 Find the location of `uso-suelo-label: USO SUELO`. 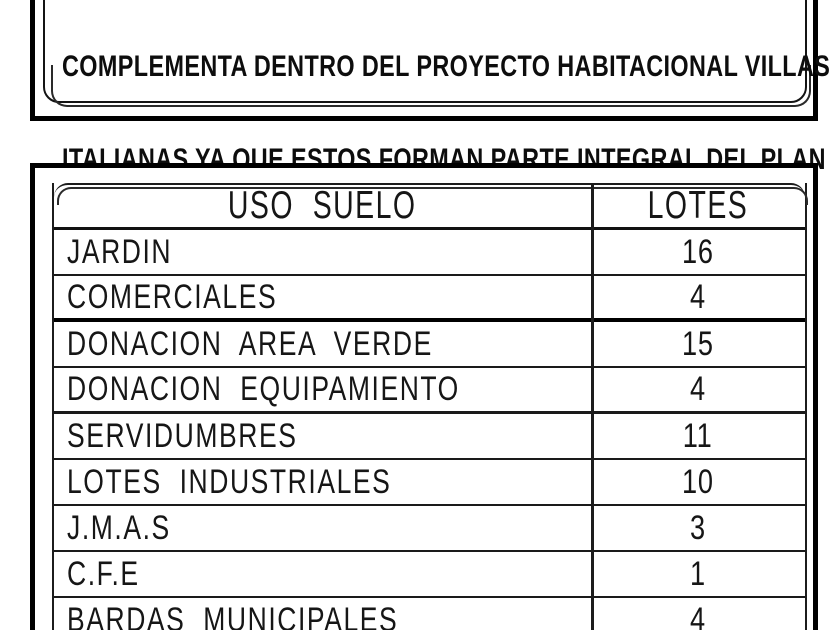

uso-suelo-label: USO SUELO is located at coordinates (322, 205).